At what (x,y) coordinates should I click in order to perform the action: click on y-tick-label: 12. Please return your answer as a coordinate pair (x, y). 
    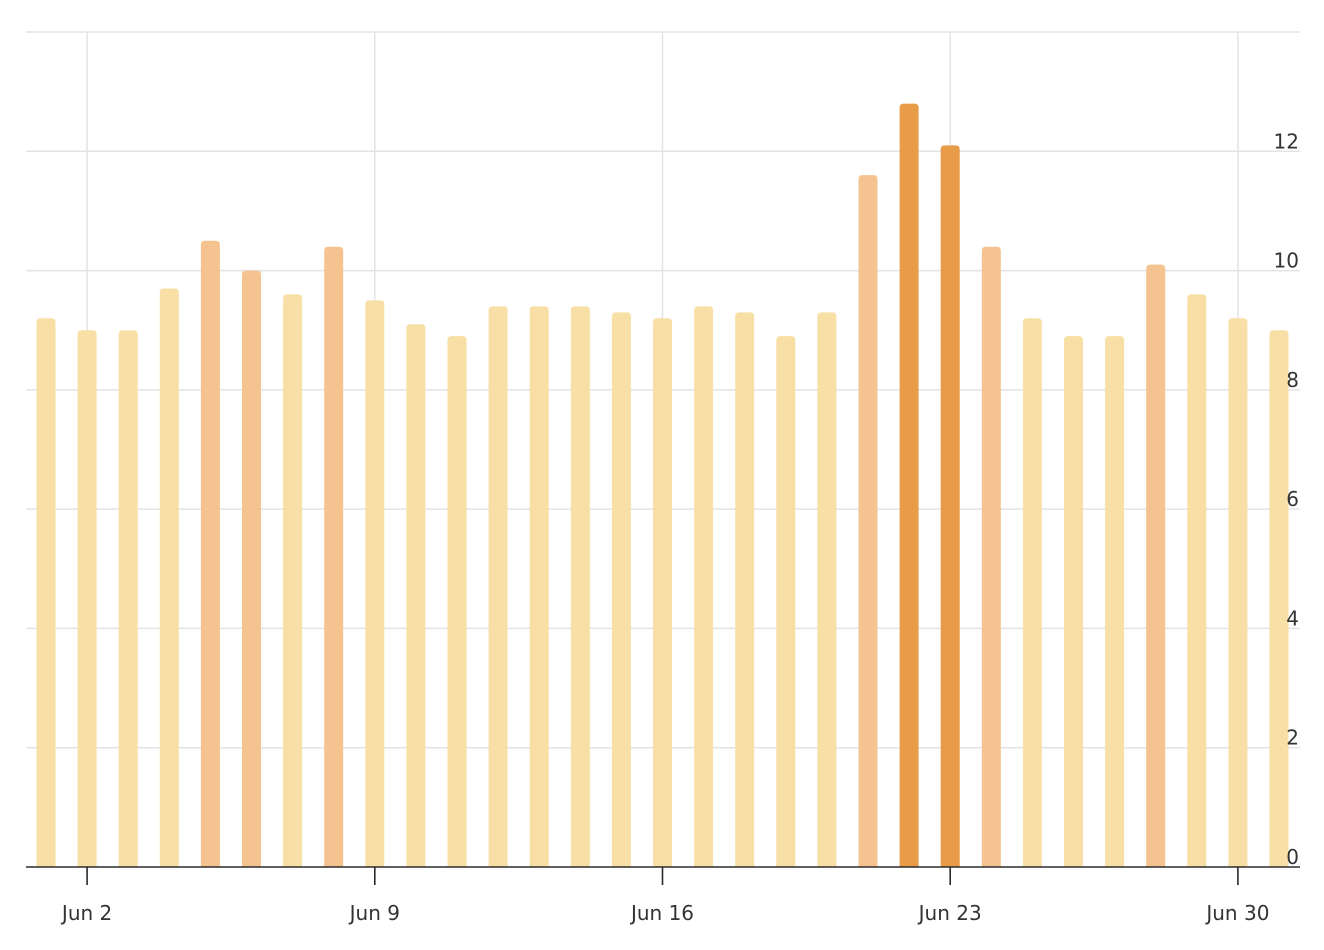
    Looking at the image, I should click on (1286, 141).